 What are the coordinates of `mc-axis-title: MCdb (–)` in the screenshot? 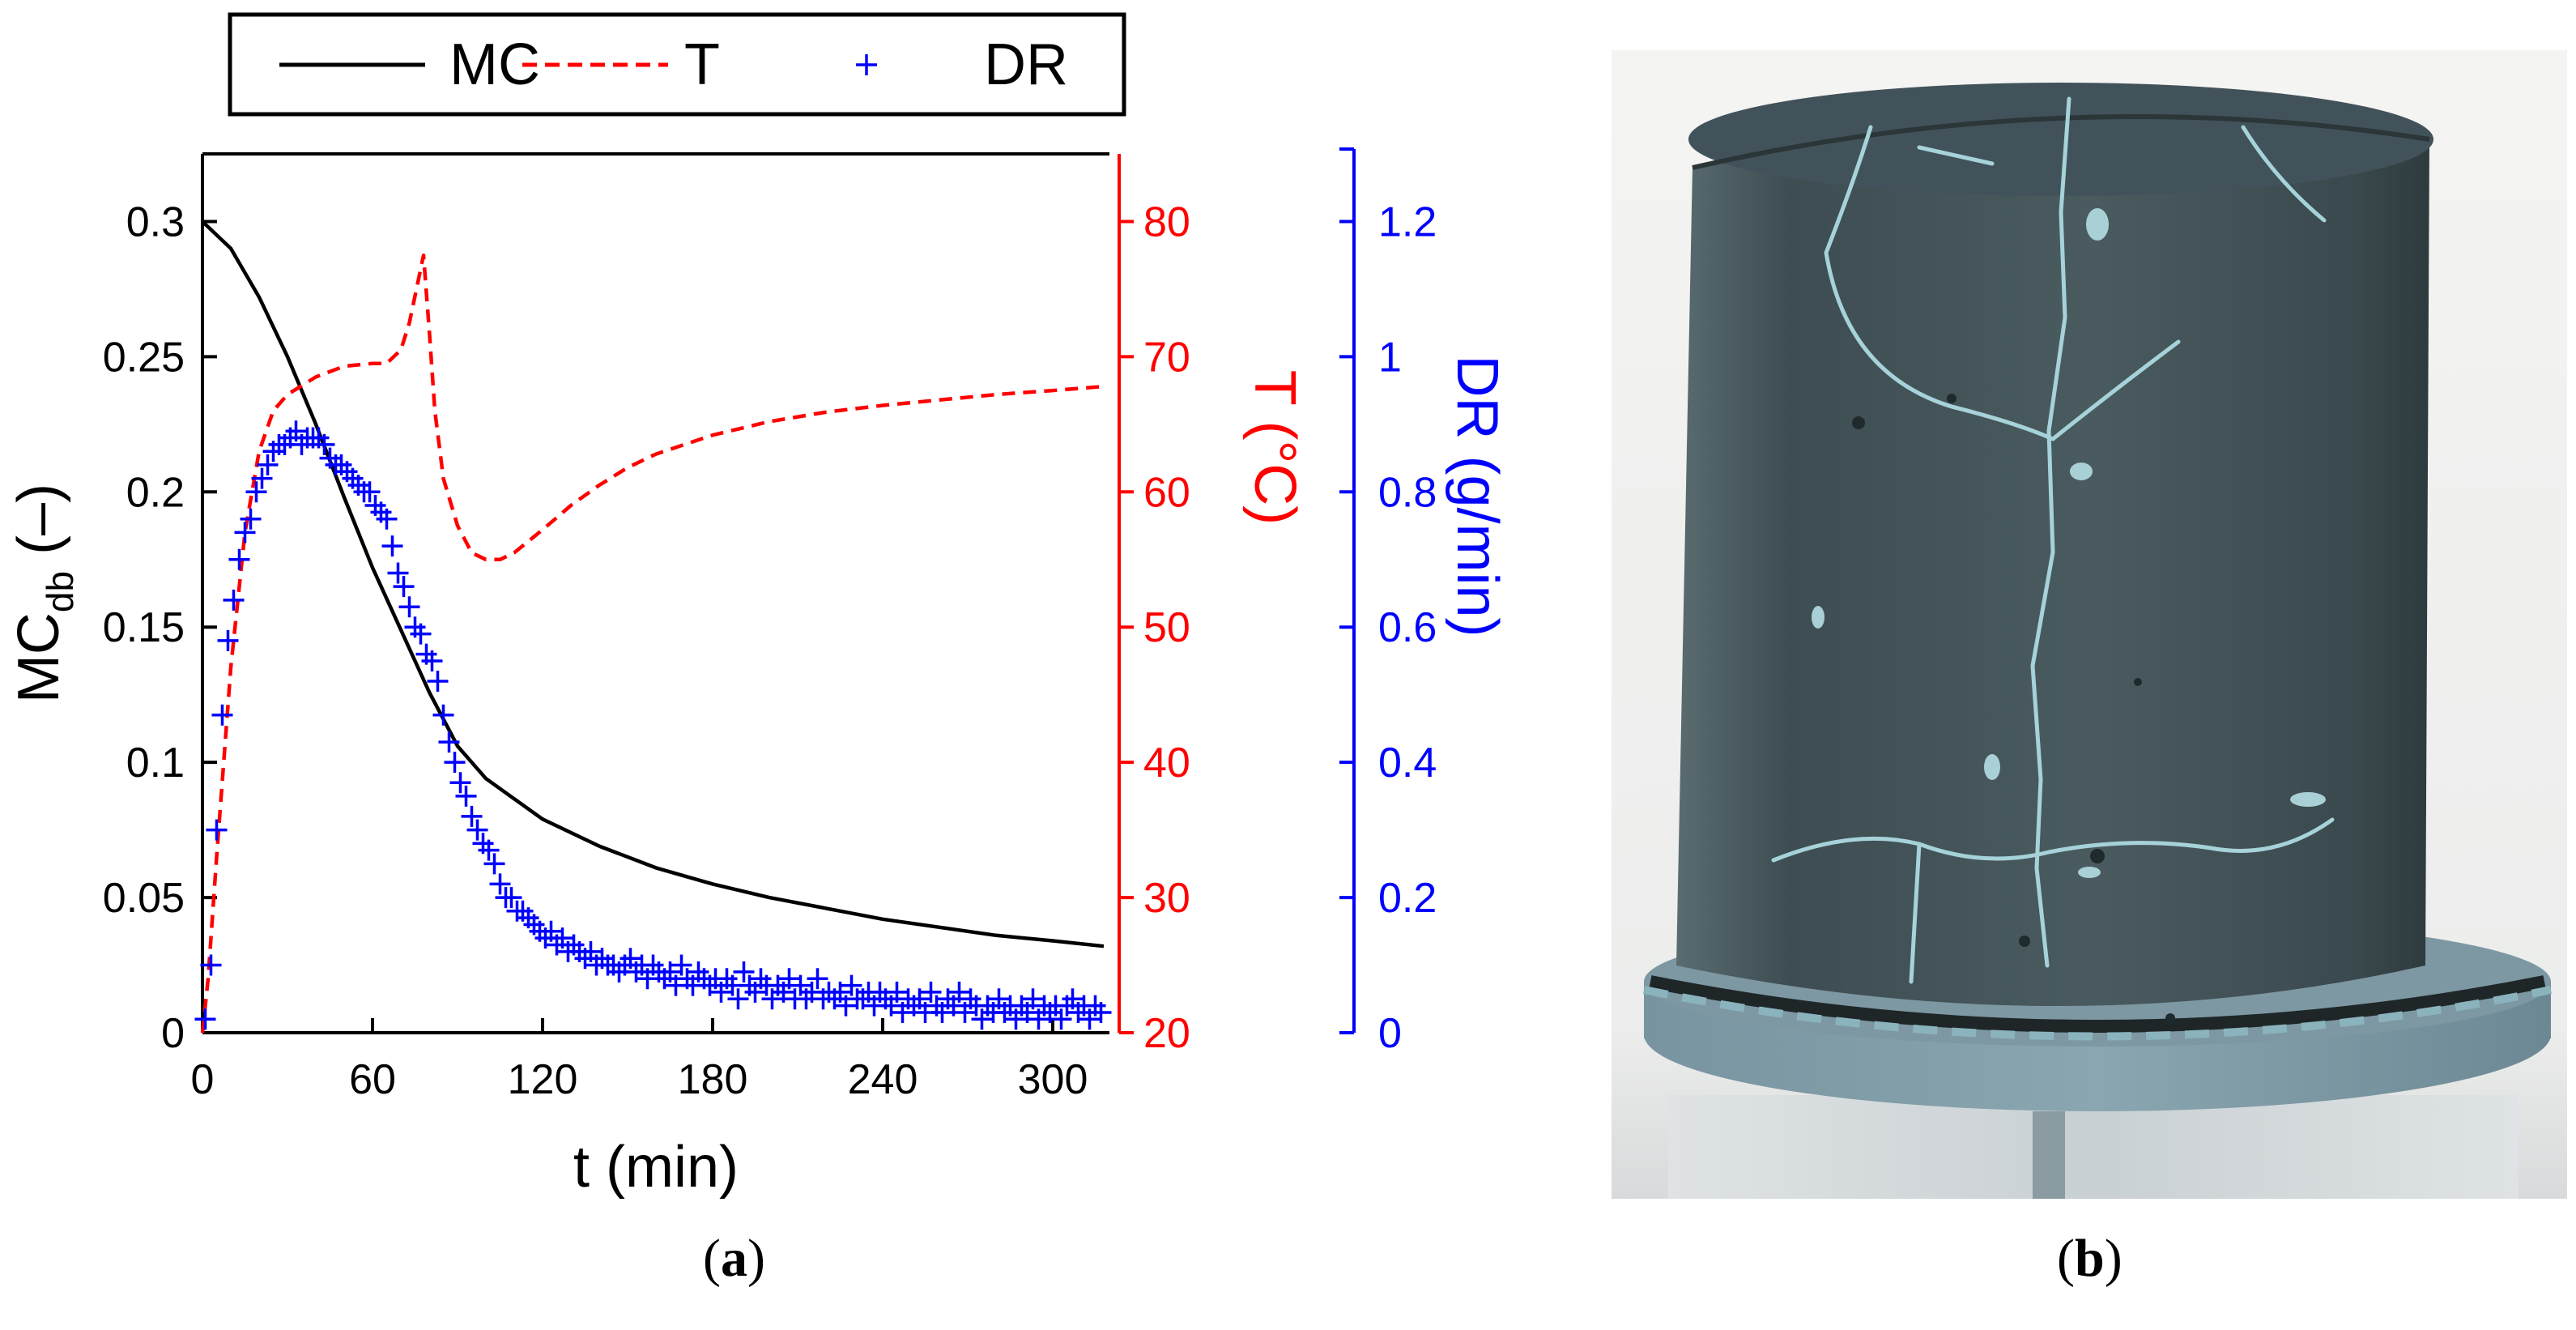 It's located at (43, 593).